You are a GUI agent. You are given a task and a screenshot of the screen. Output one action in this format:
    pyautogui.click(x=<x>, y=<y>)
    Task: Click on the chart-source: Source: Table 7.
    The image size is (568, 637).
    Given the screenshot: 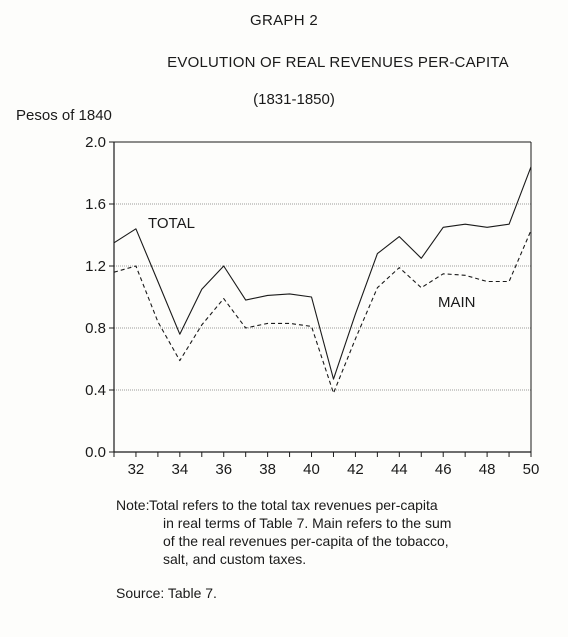 What is the action you would take?
    pyautogui.click(x=166, y=593)
    